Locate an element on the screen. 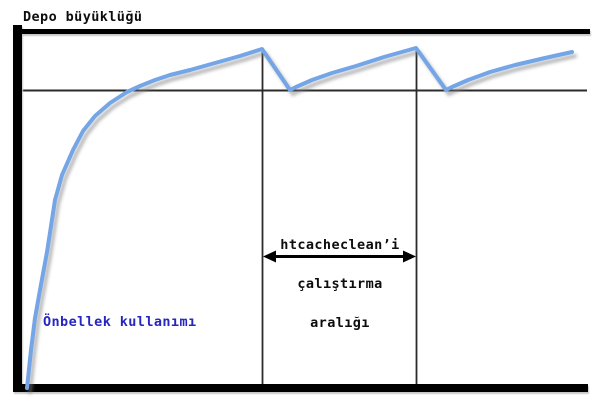 This screenshot has height=406, width=600. y-axis is located at coordinates (17, 208).